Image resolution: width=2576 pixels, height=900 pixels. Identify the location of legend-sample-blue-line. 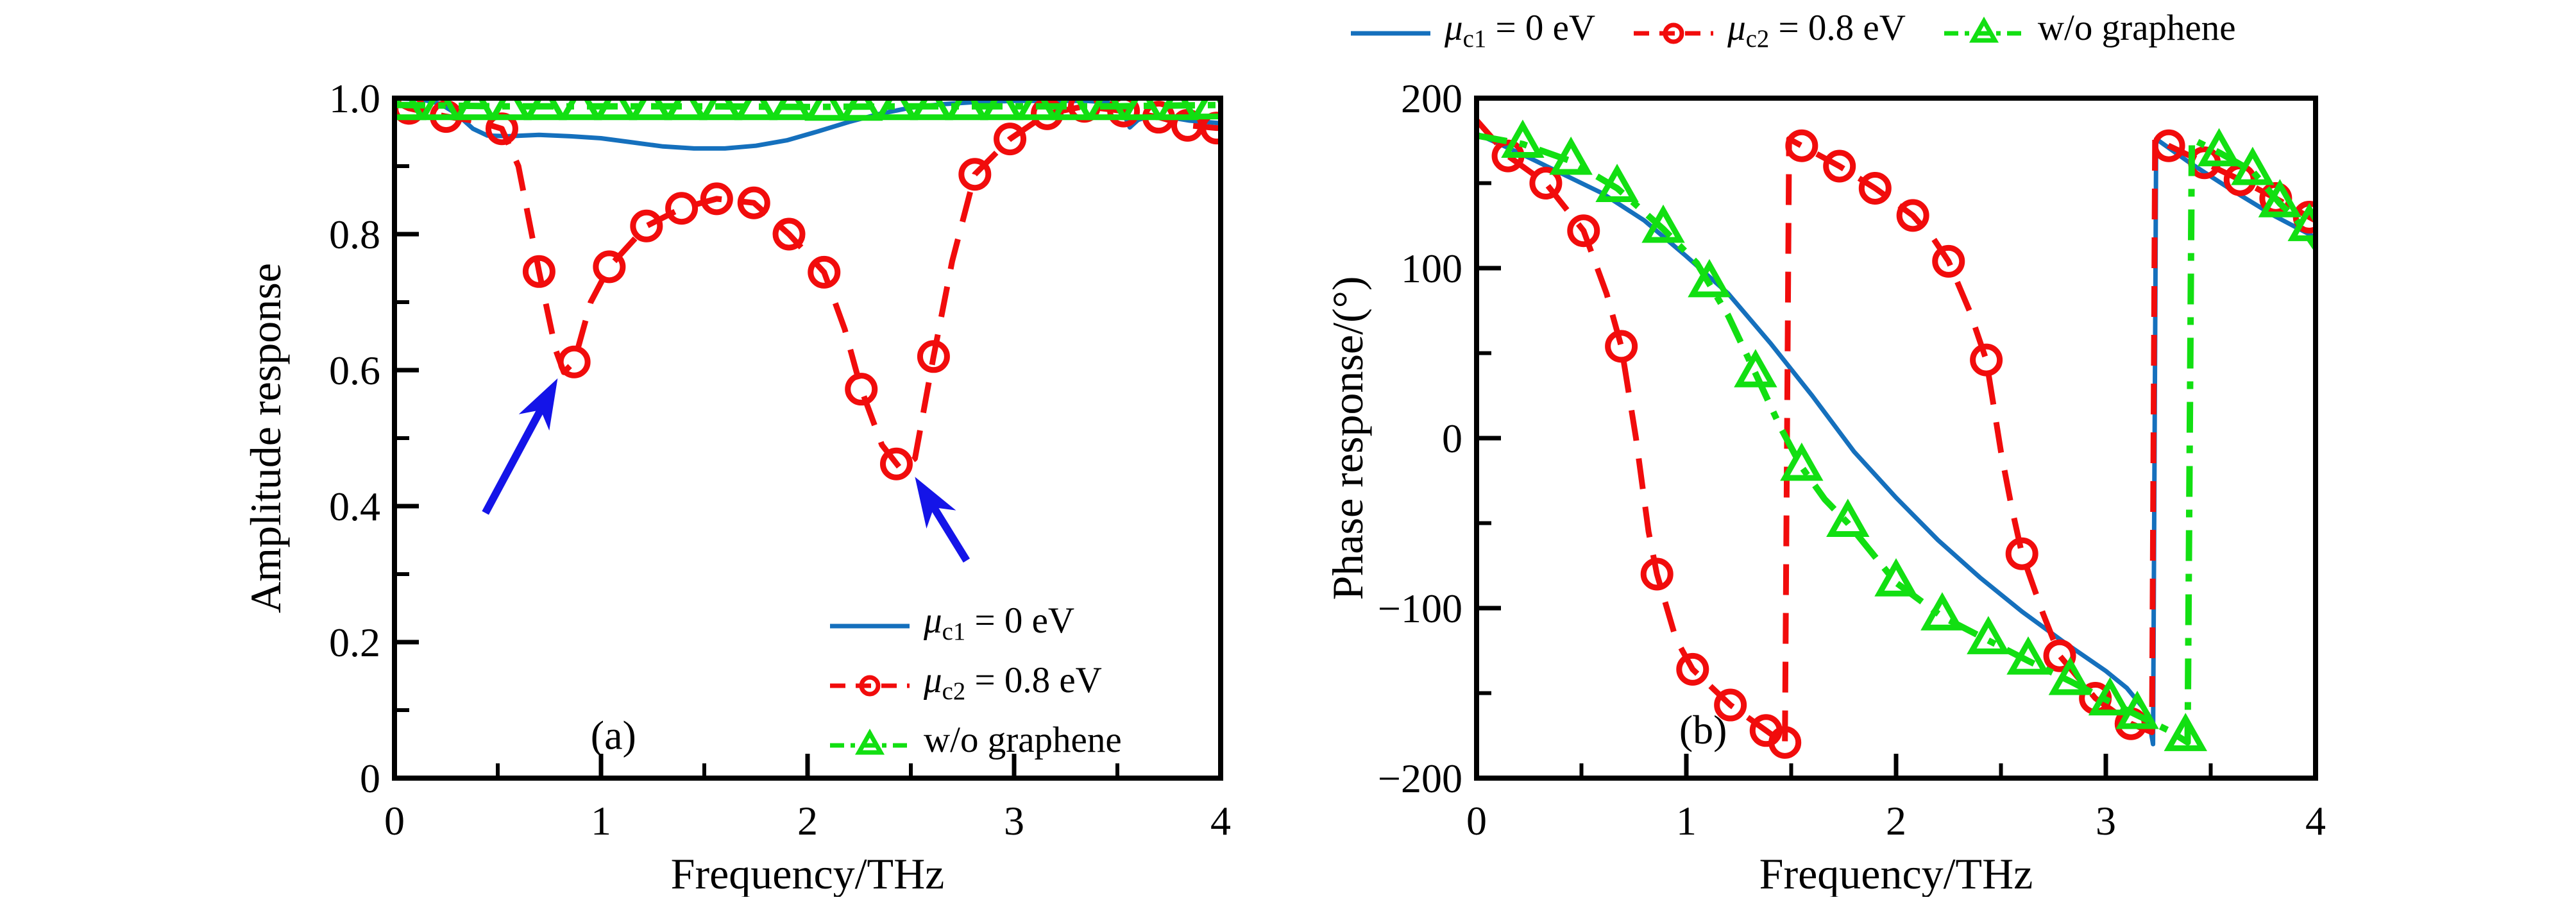
(1391, 33).